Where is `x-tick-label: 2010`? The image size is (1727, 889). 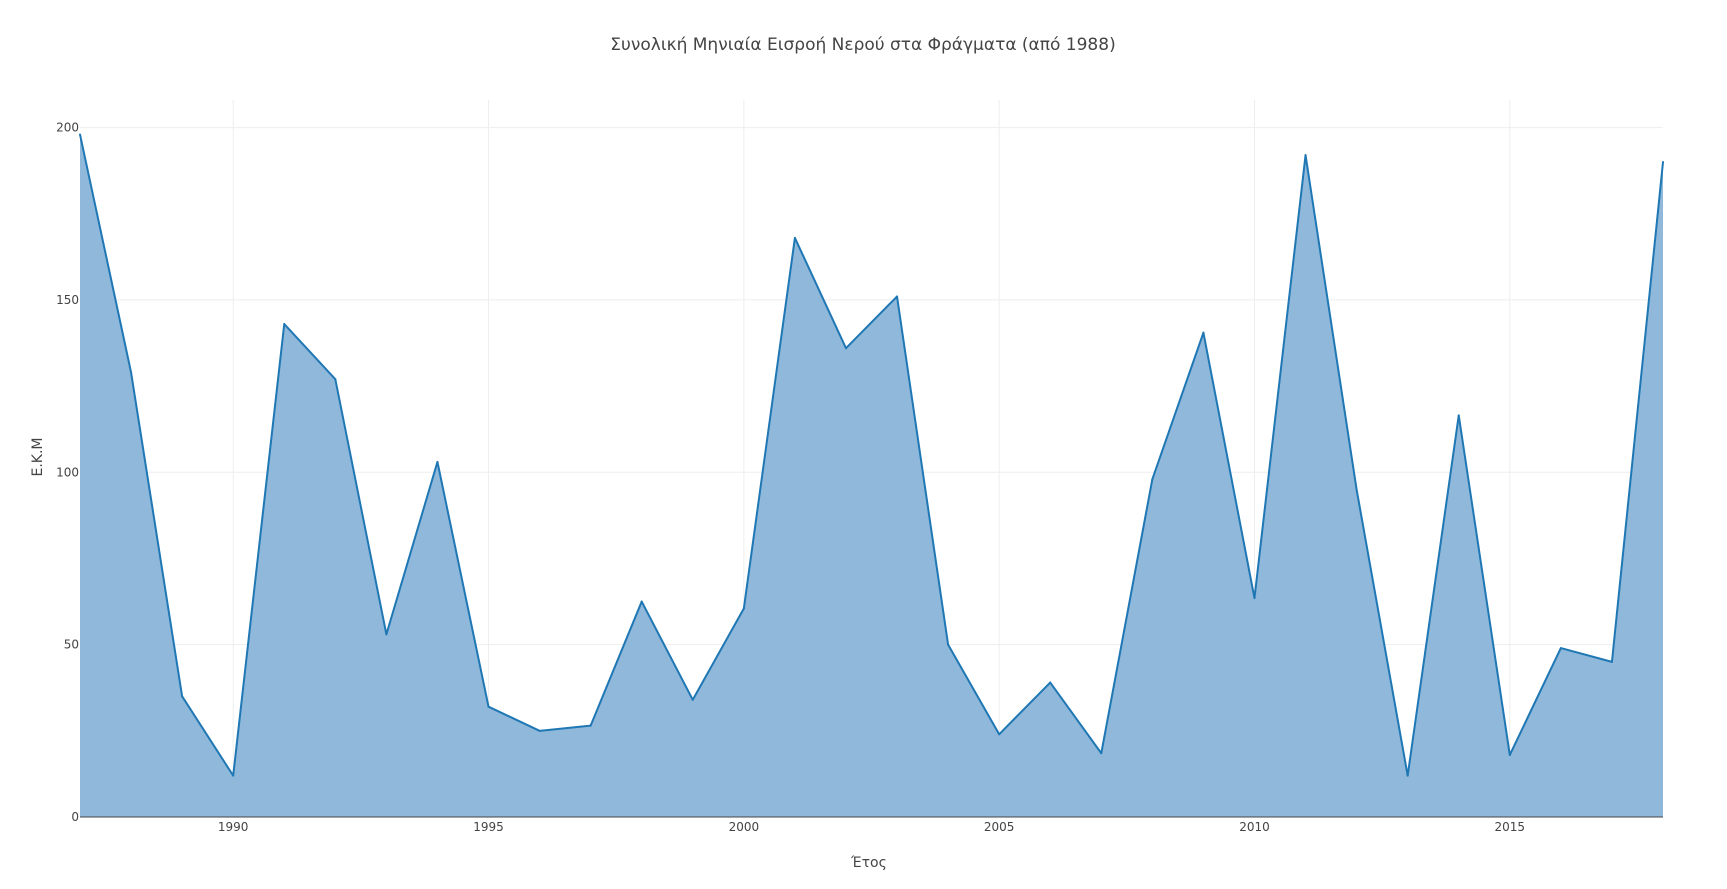 x-tick-label: 2010 is located at coordinates (1254, 827).